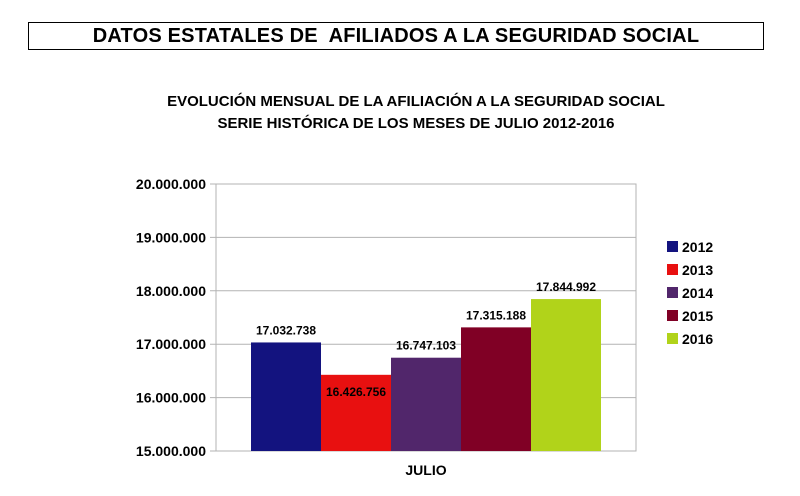  Describe the element at coordinates (171, 184) in the screenshot. I see `y-tick-label: 20.000.000` at that location.